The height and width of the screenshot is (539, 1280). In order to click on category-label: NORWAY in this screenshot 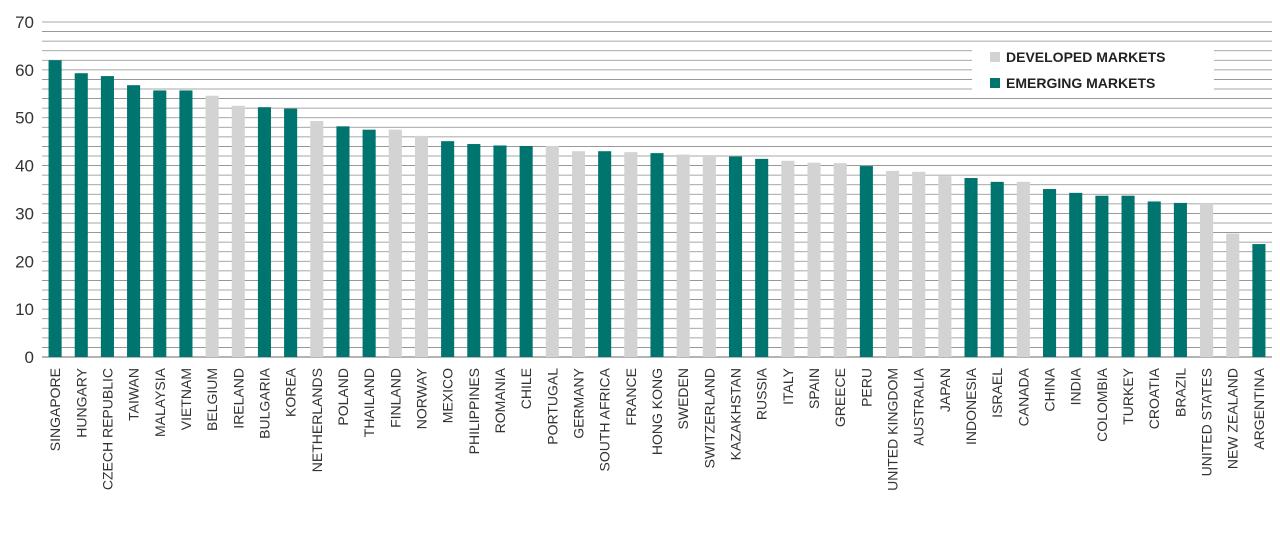, I will do `click(421, 398)`.